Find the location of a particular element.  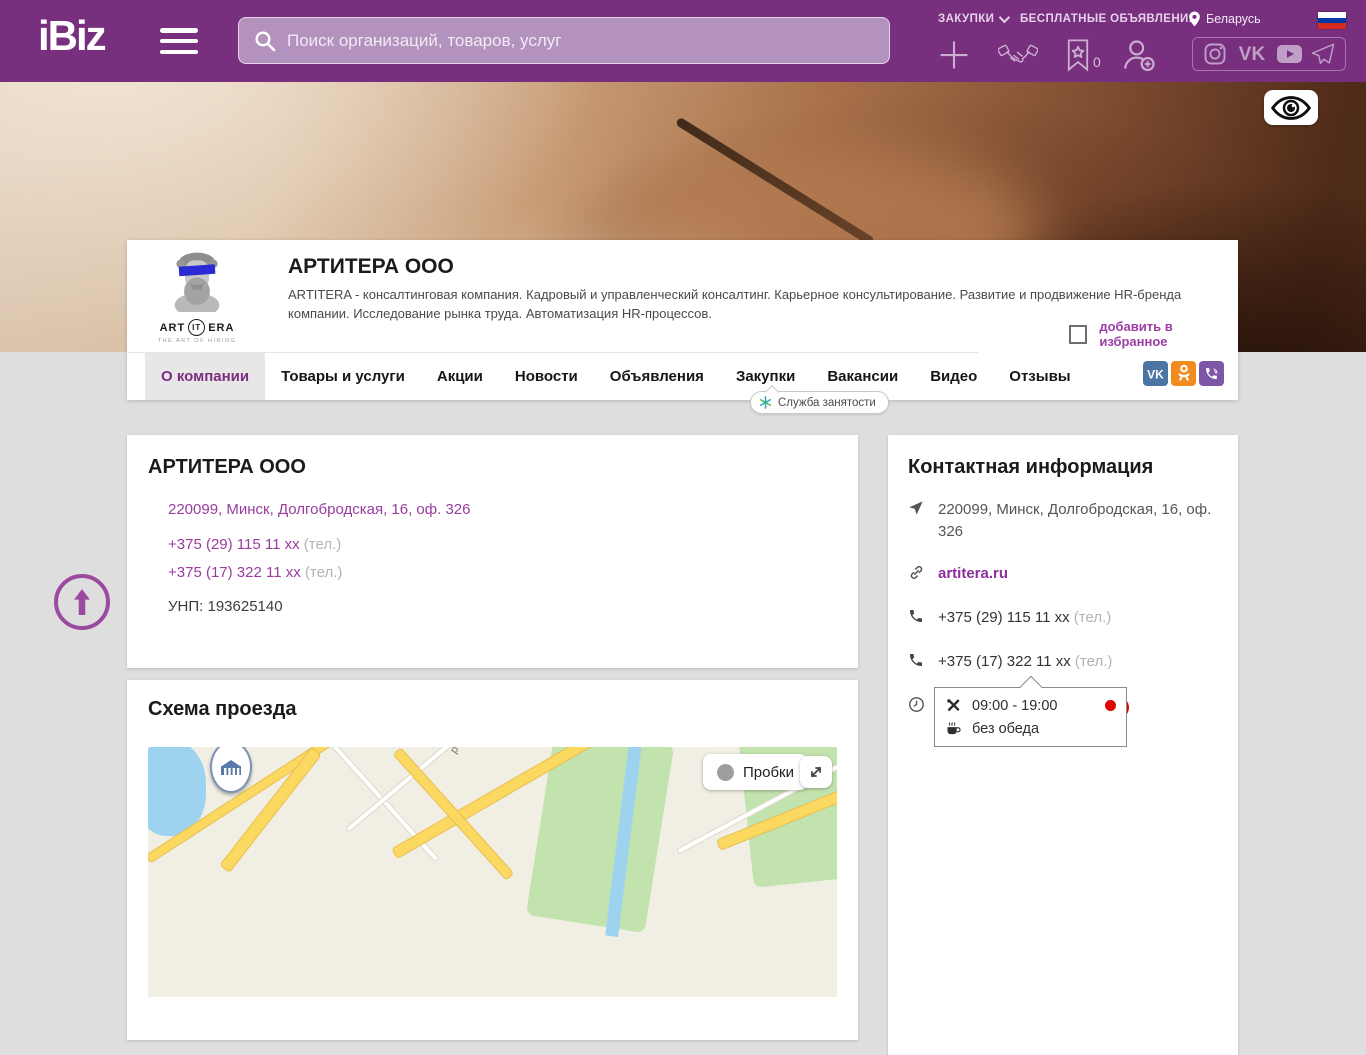

scroll-top-button is located at coordinates (82, 602).